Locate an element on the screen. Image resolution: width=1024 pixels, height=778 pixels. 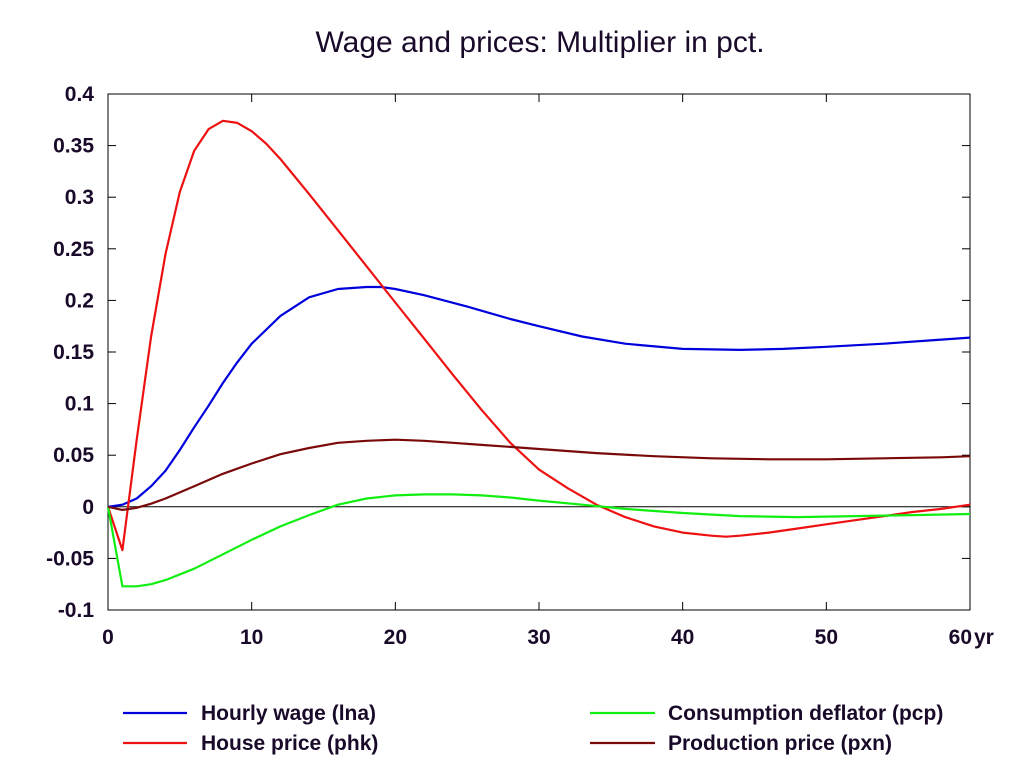
legend-label: Hourly wage (lna) is located at coordinates (288, 713).